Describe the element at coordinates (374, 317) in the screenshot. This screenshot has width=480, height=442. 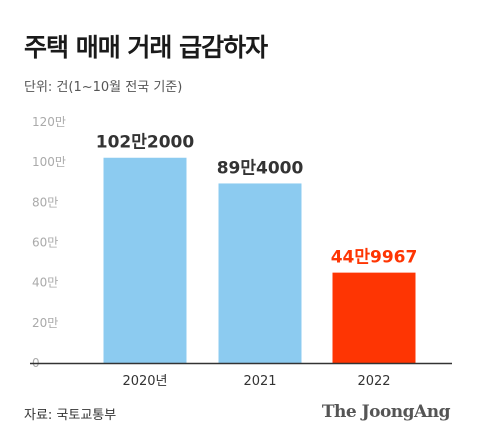
I see `bar-highlight` at that location.